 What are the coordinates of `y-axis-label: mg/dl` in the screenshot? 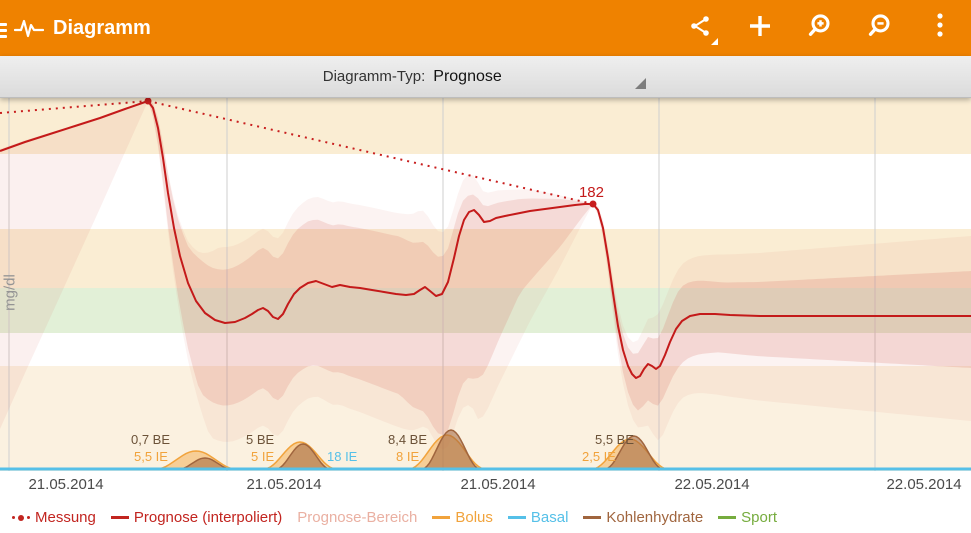 It's located at (10, 292).